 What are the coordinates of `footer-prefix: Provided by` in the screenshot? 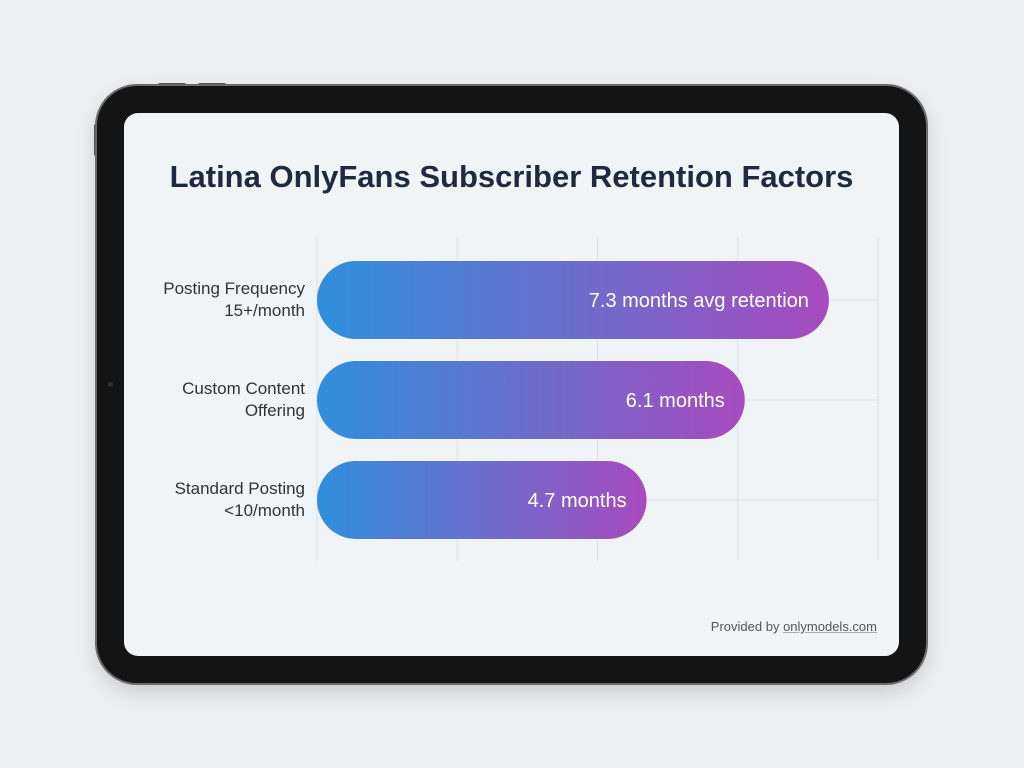 It's located at (747, 626).